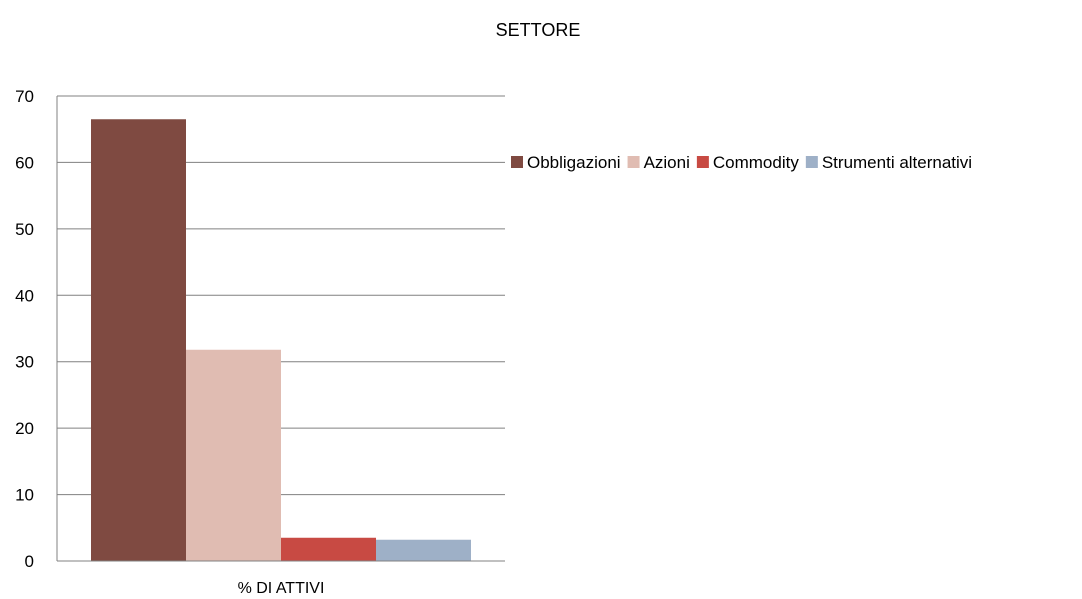 Image resolution: width=1082 pixels, height=599 pixels. Describe the element at coordinates (897, 162) in the screenshot. I see `legend-label: Strumenti alternativi` at that location.